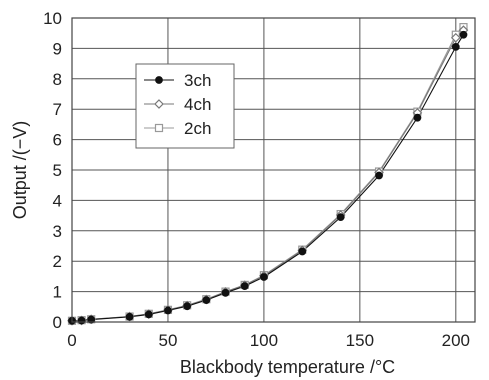  Describe the element at coordinates (264, 340) in the screenshot. I see `x-tick-label: 100` at that location.